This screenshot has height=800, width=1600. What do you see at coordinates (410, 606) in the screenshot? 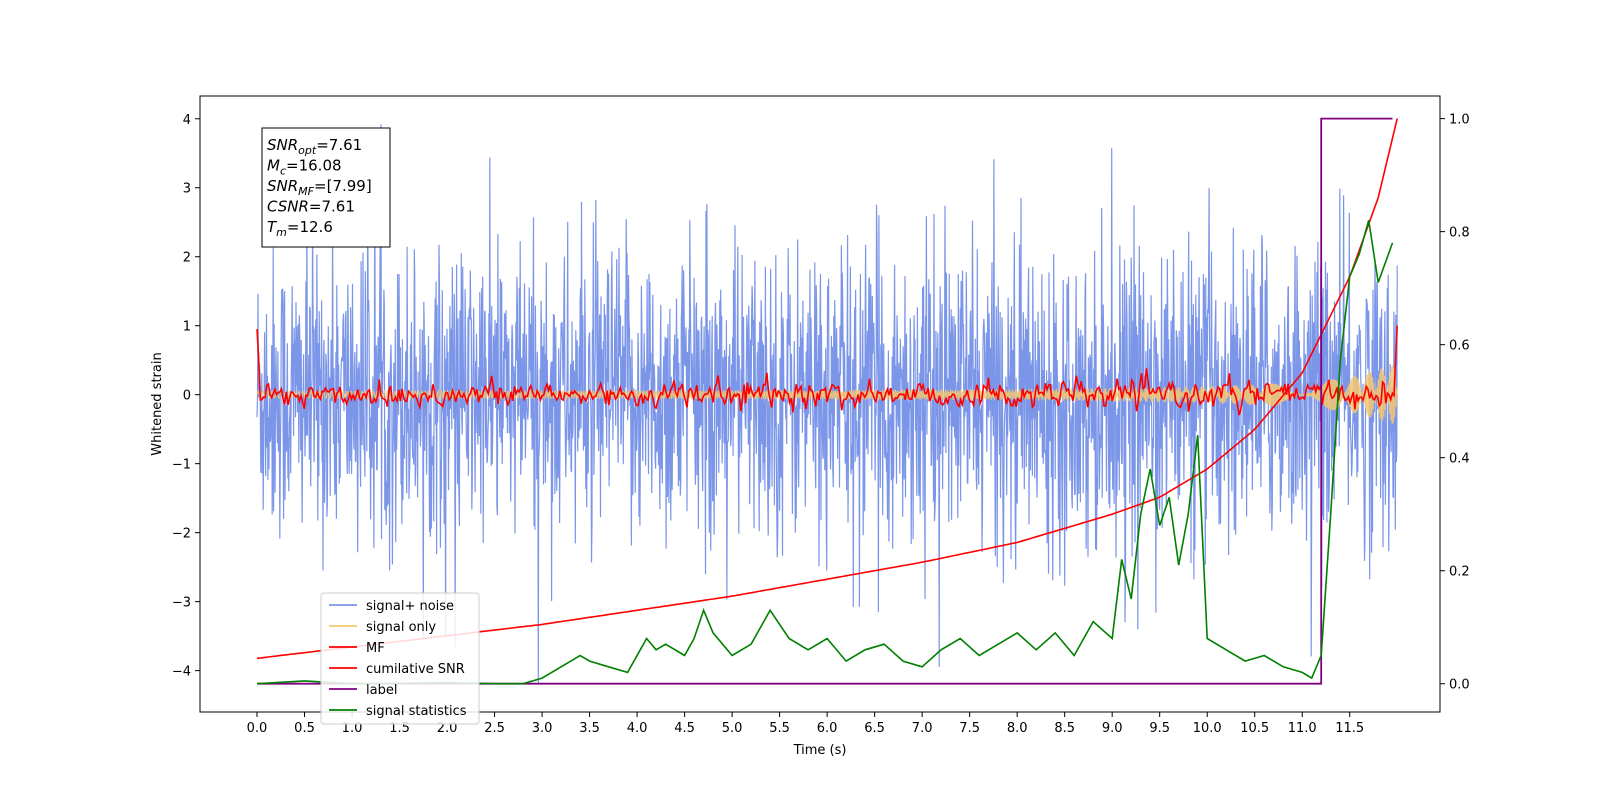
I see `legend-label: signal+ noise` at bounding box center [410, 606].